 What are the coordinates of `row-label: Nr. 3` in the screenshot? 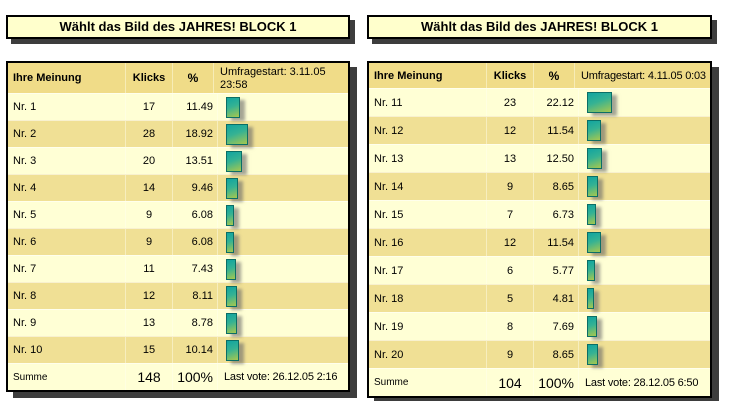 It's located at (25, 161).